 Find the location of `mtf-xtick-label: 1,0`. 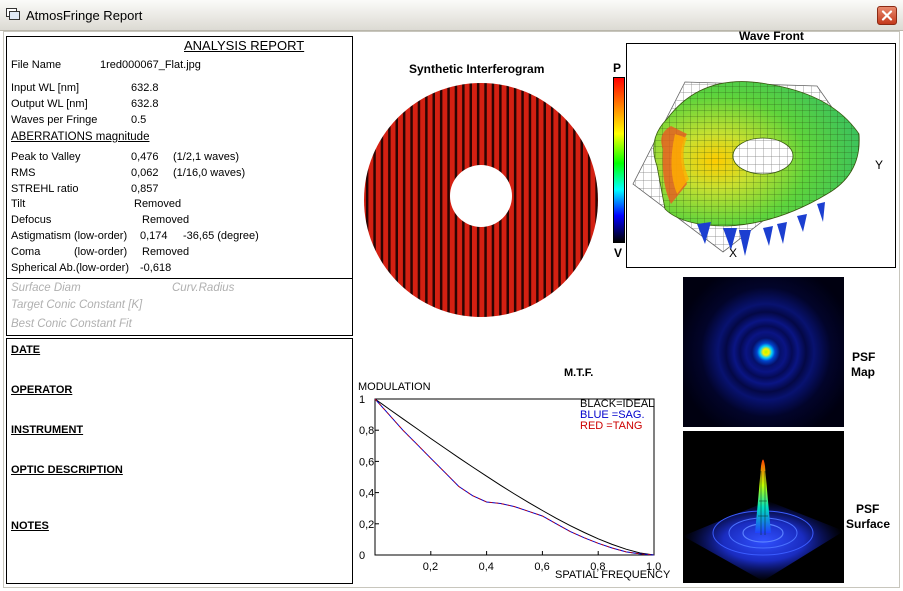

mtf-xtick-label: 1,0 is located at coordinates (653, 567).